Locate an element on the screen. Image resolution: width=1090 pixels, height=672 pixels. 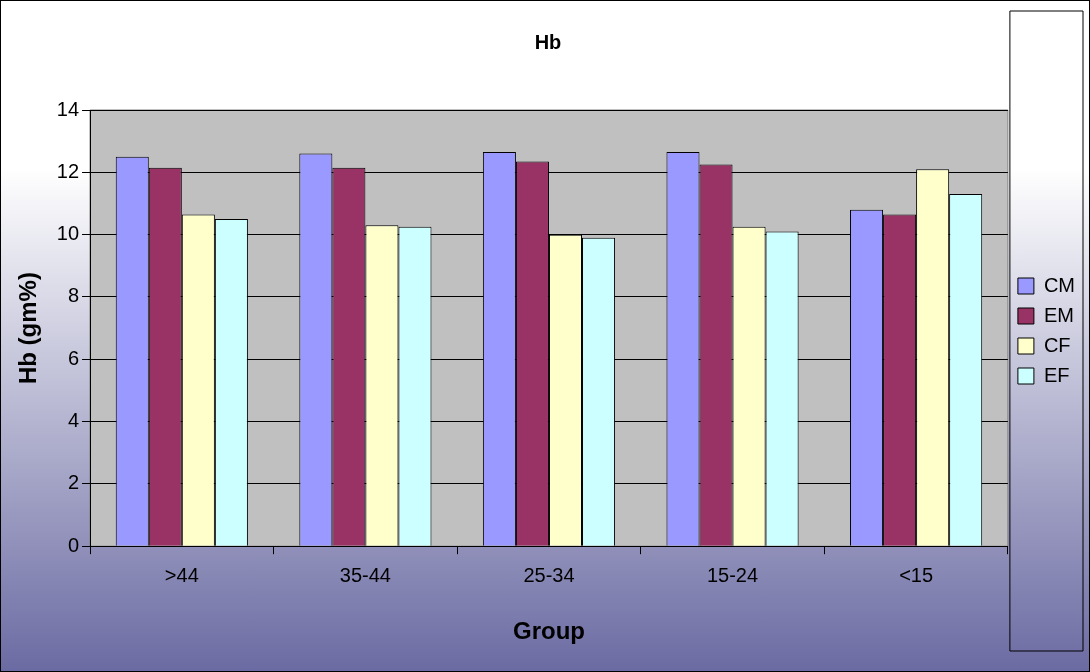
y-tick-label: 10 is located at coordinates (68, 233).